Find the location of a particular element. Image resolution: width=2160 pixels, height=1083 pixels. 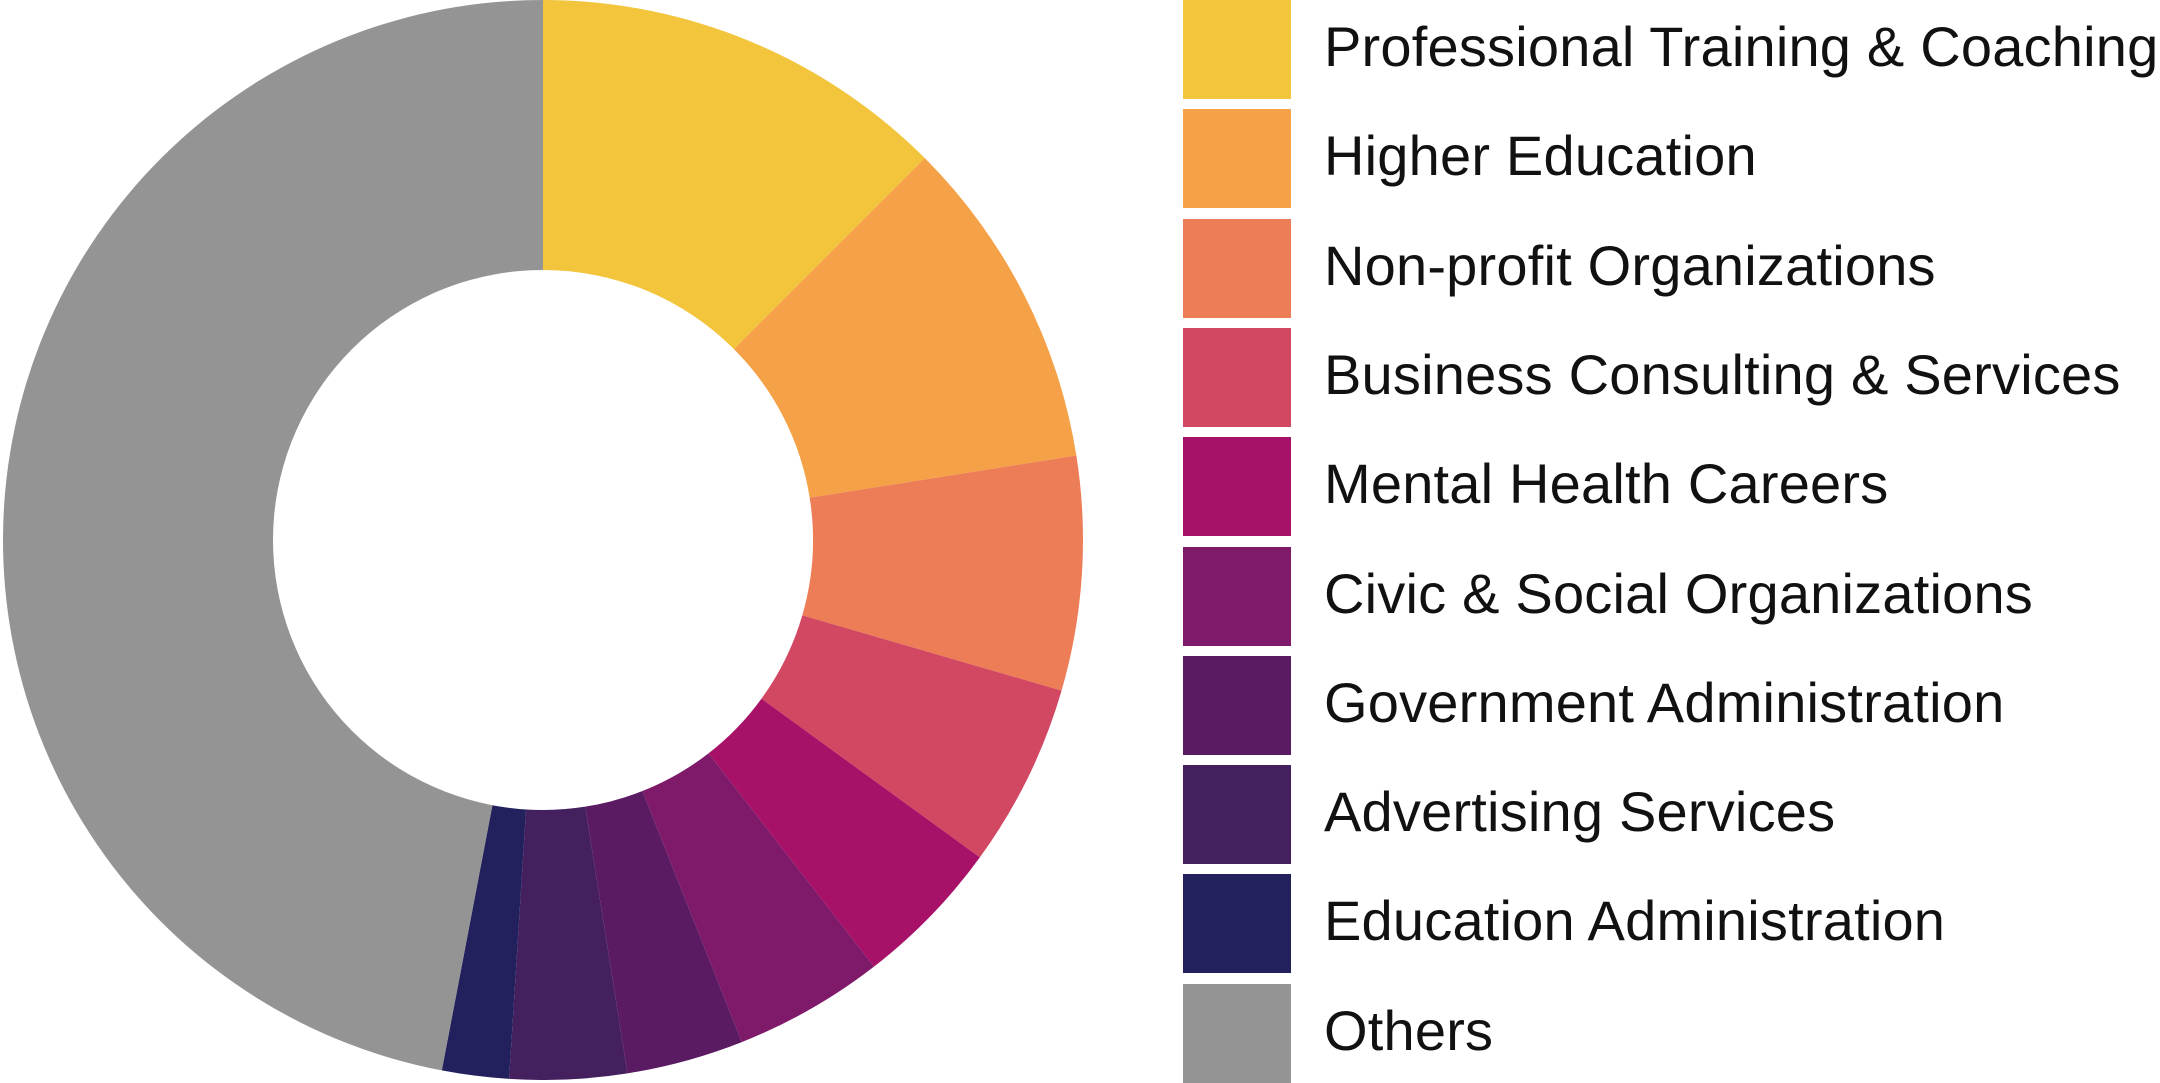

legend-label: Mental Health Careers is located at coordinates (1606, 484).